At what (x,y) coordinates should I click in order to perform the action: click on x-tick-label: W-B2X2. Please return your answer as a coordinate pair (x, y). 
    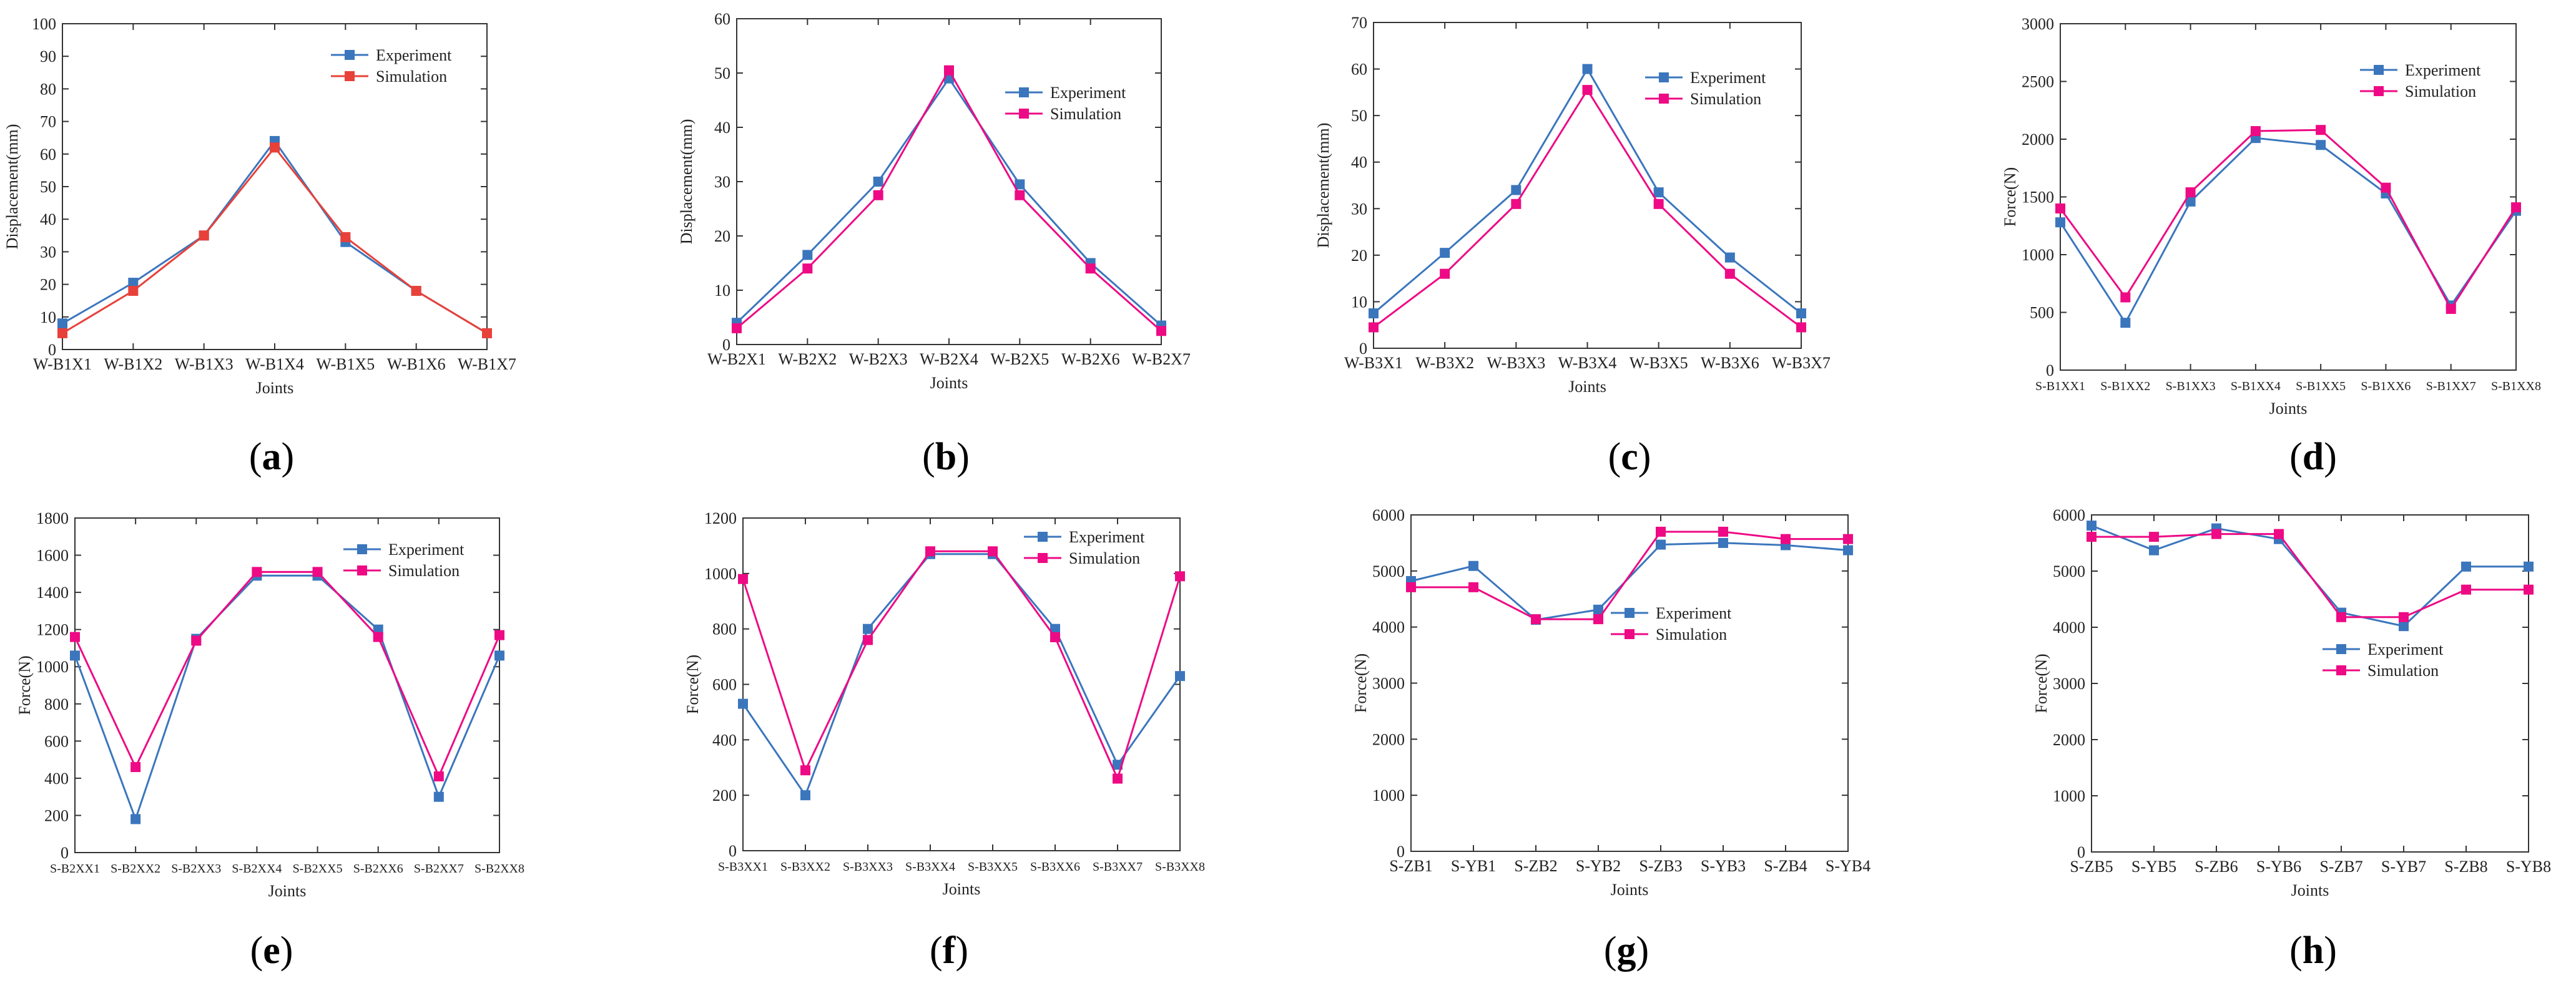
    Looking at the image, I should click on (807, 359).